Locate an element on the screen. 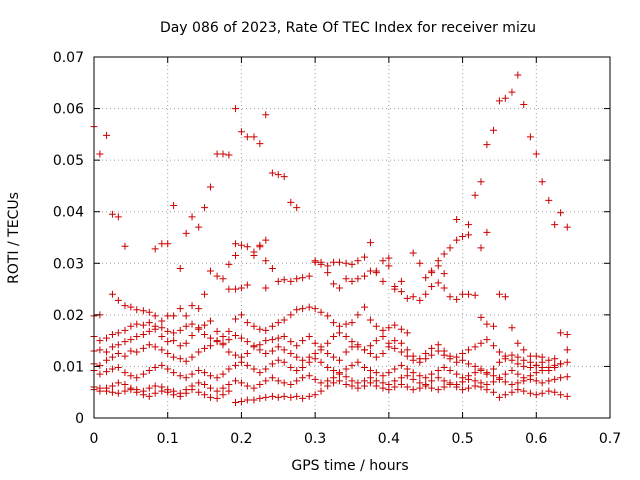 The width and height of the screenshot is (640, 480). series-sat-D is located at coordinates (336, 265).